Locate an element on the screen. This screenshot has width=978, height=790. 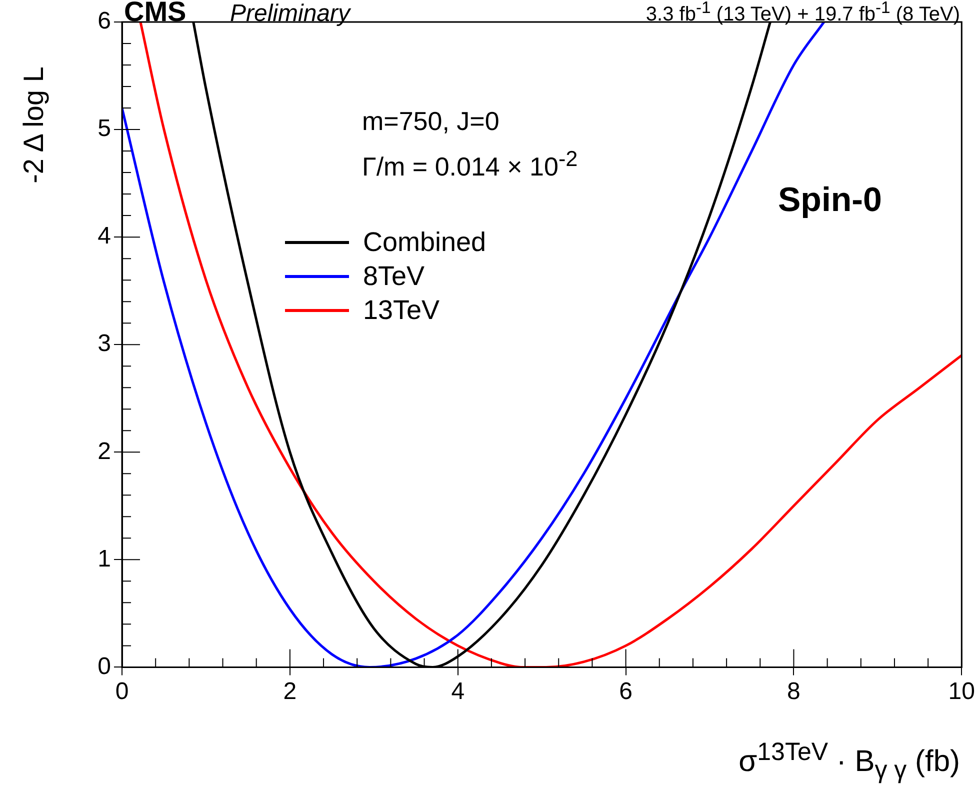
legend-label: 8TeV is located at coordinates (394, 275).